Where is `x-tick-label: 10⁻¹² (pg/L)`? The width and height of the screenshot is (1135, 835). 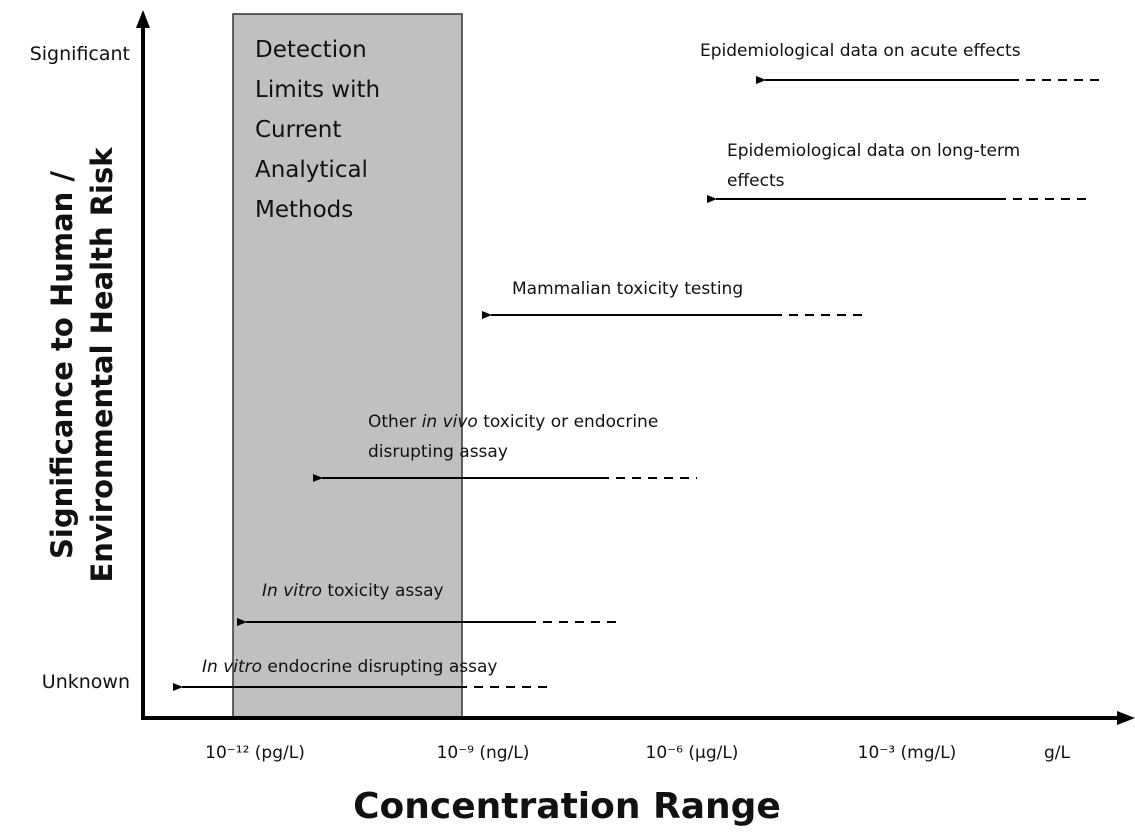 x-tick-label: 10⁻¹² (pg/L) is located at coordinates (255, 753).